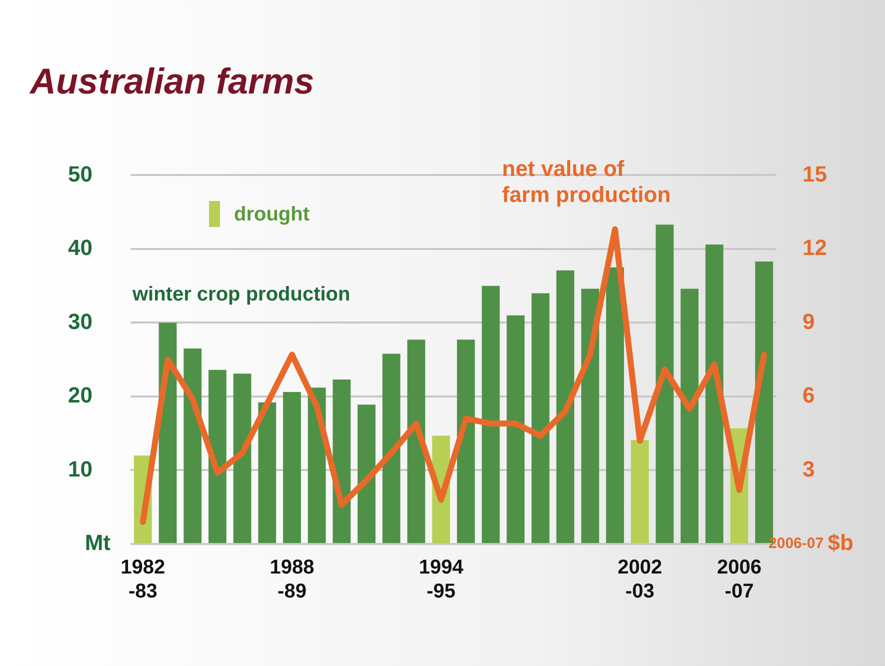  What do you see at coordinates (80, 469) in the screenshot?
I see `y-tick-label: 10` at bounding box center [80, 469].